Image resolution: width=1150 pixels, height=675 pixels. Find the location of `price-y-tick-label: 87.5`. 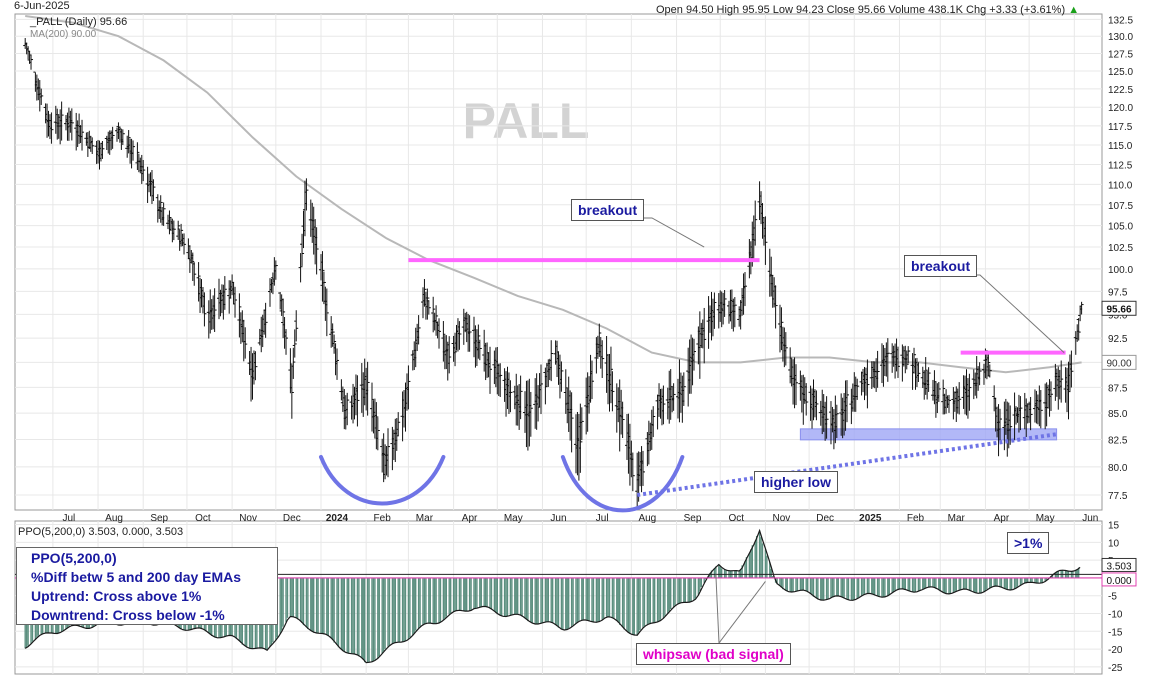

price-y-tick-label: 87.5 is located at coordinates (1118, 388).